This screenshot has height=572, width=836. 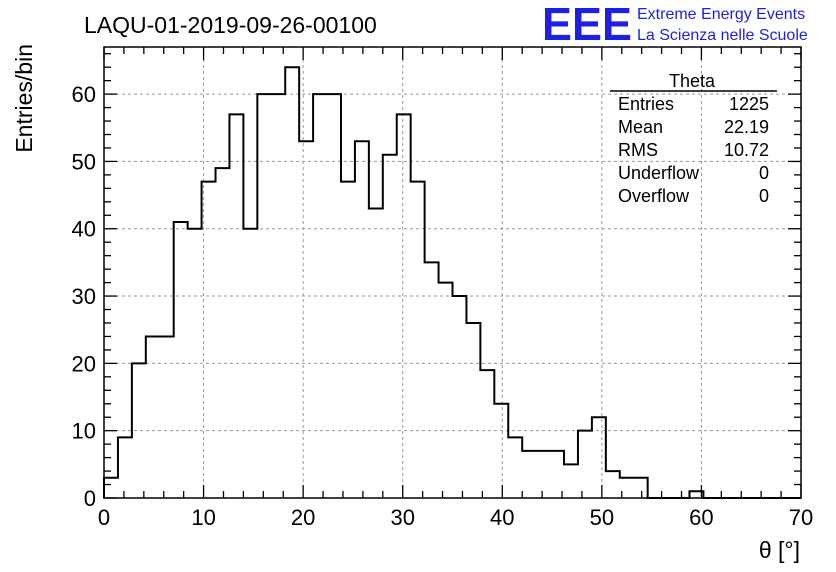 I want to click on x-tick-label: 40, so click(x=502, y=517).